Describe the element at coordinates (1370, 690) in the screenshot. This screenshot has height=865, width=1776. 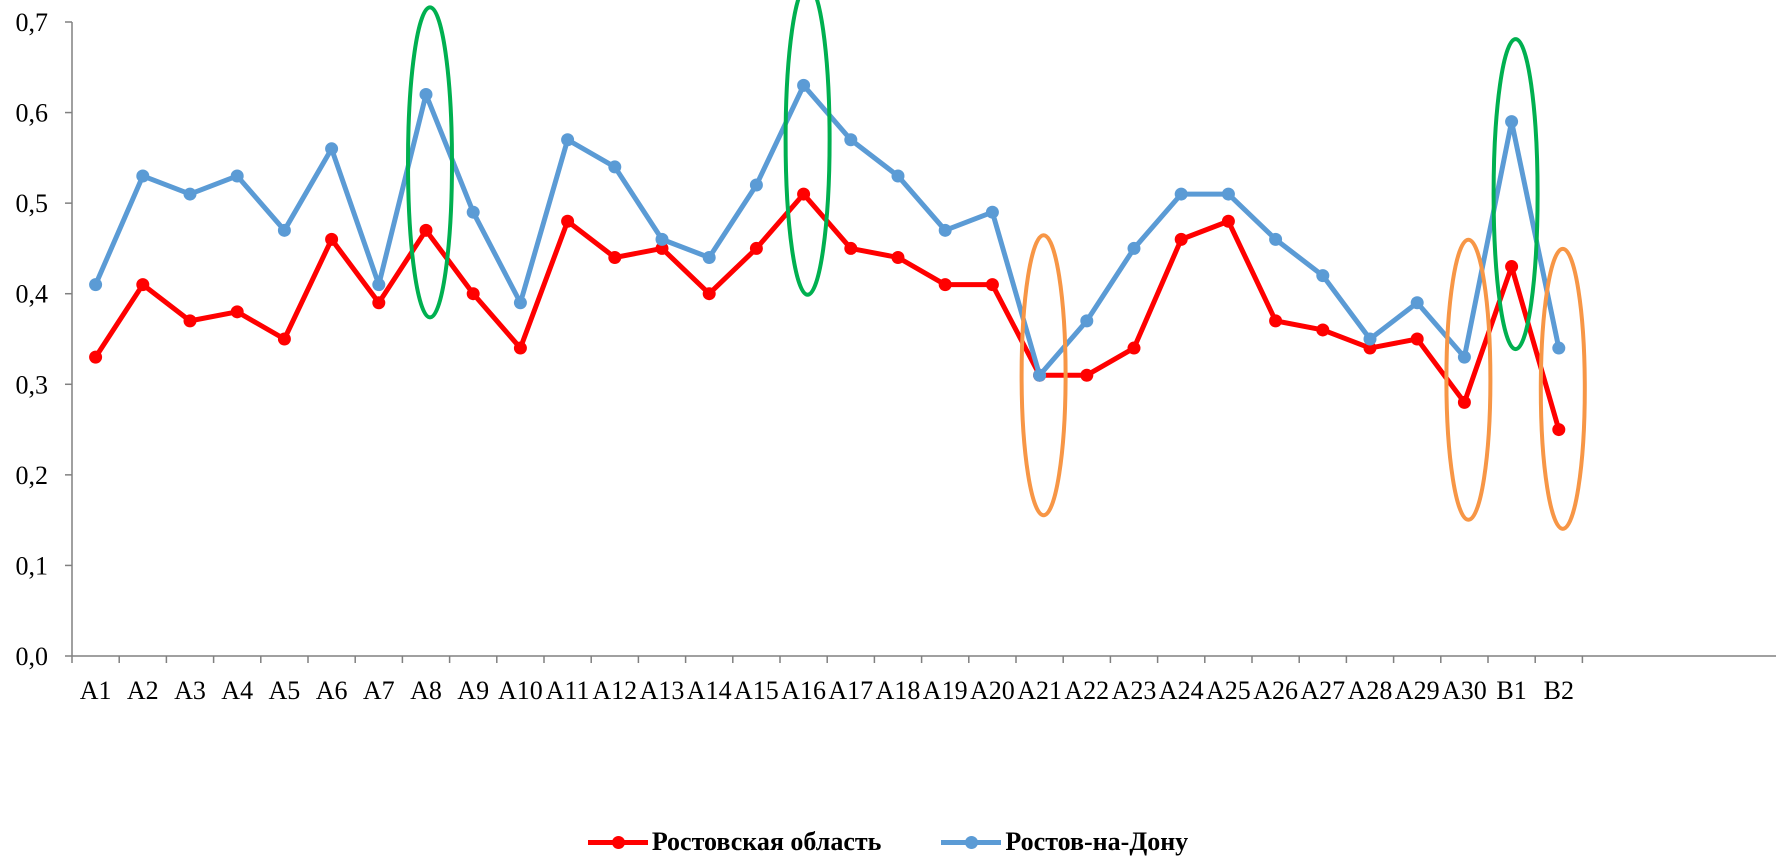
I see `x-tick-label: A28` at that location.